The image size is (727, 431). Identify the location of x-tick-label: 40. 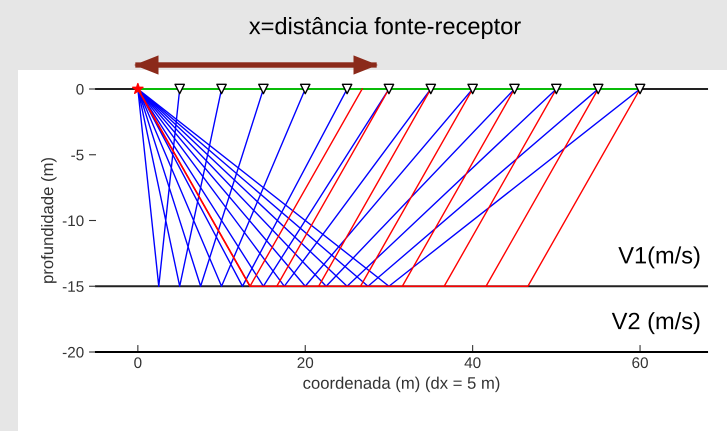
(472, 362).